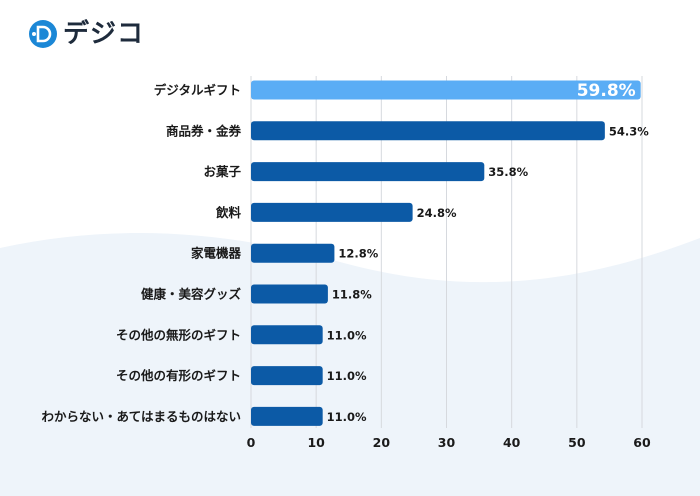  What do you see at coordinates (382, 442) in the screenshot?
I see `x-tick-label: 20` at bounding box center [382, 442].